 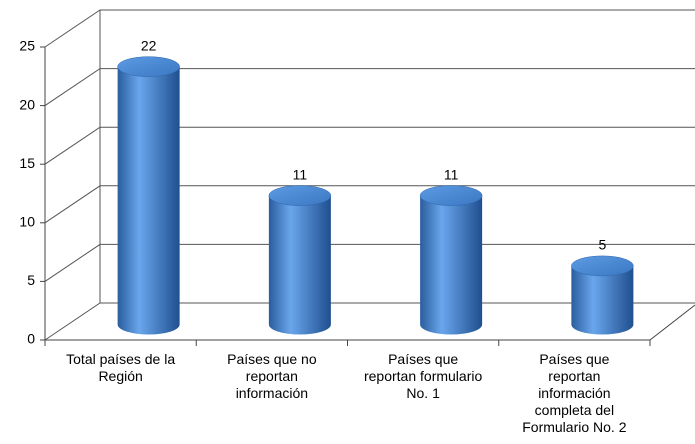 I want to click on y-tick-label: 0, so click(x=31, y=339).